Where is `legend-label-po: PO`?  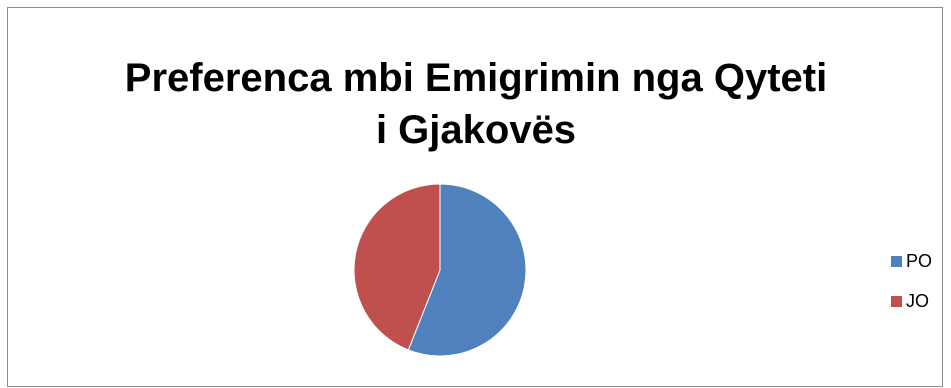
legend-label-po: PO is located at coordinates (919, 260).